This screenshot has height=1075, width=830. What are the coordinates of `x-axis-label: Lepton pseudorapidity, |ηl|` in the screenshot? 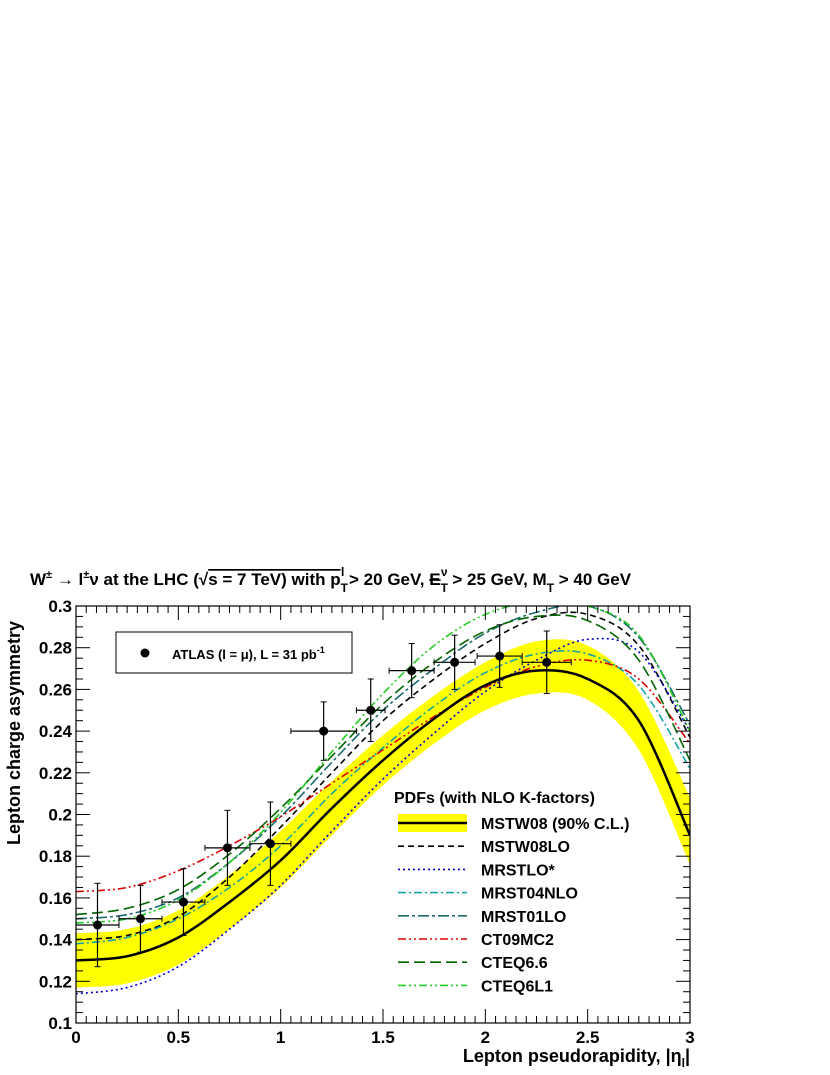 It's located at (576, 1058).